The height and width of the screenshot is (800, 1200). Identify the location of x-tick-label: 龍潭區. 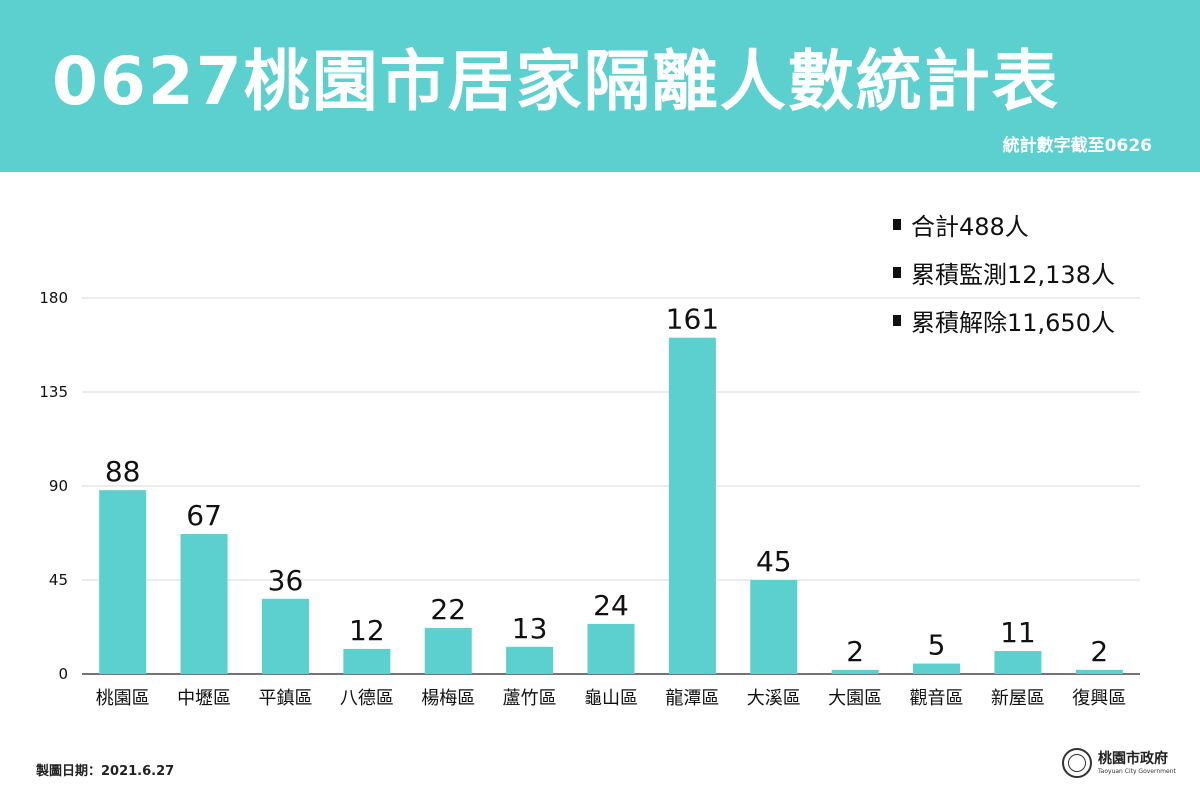
(692, 698).